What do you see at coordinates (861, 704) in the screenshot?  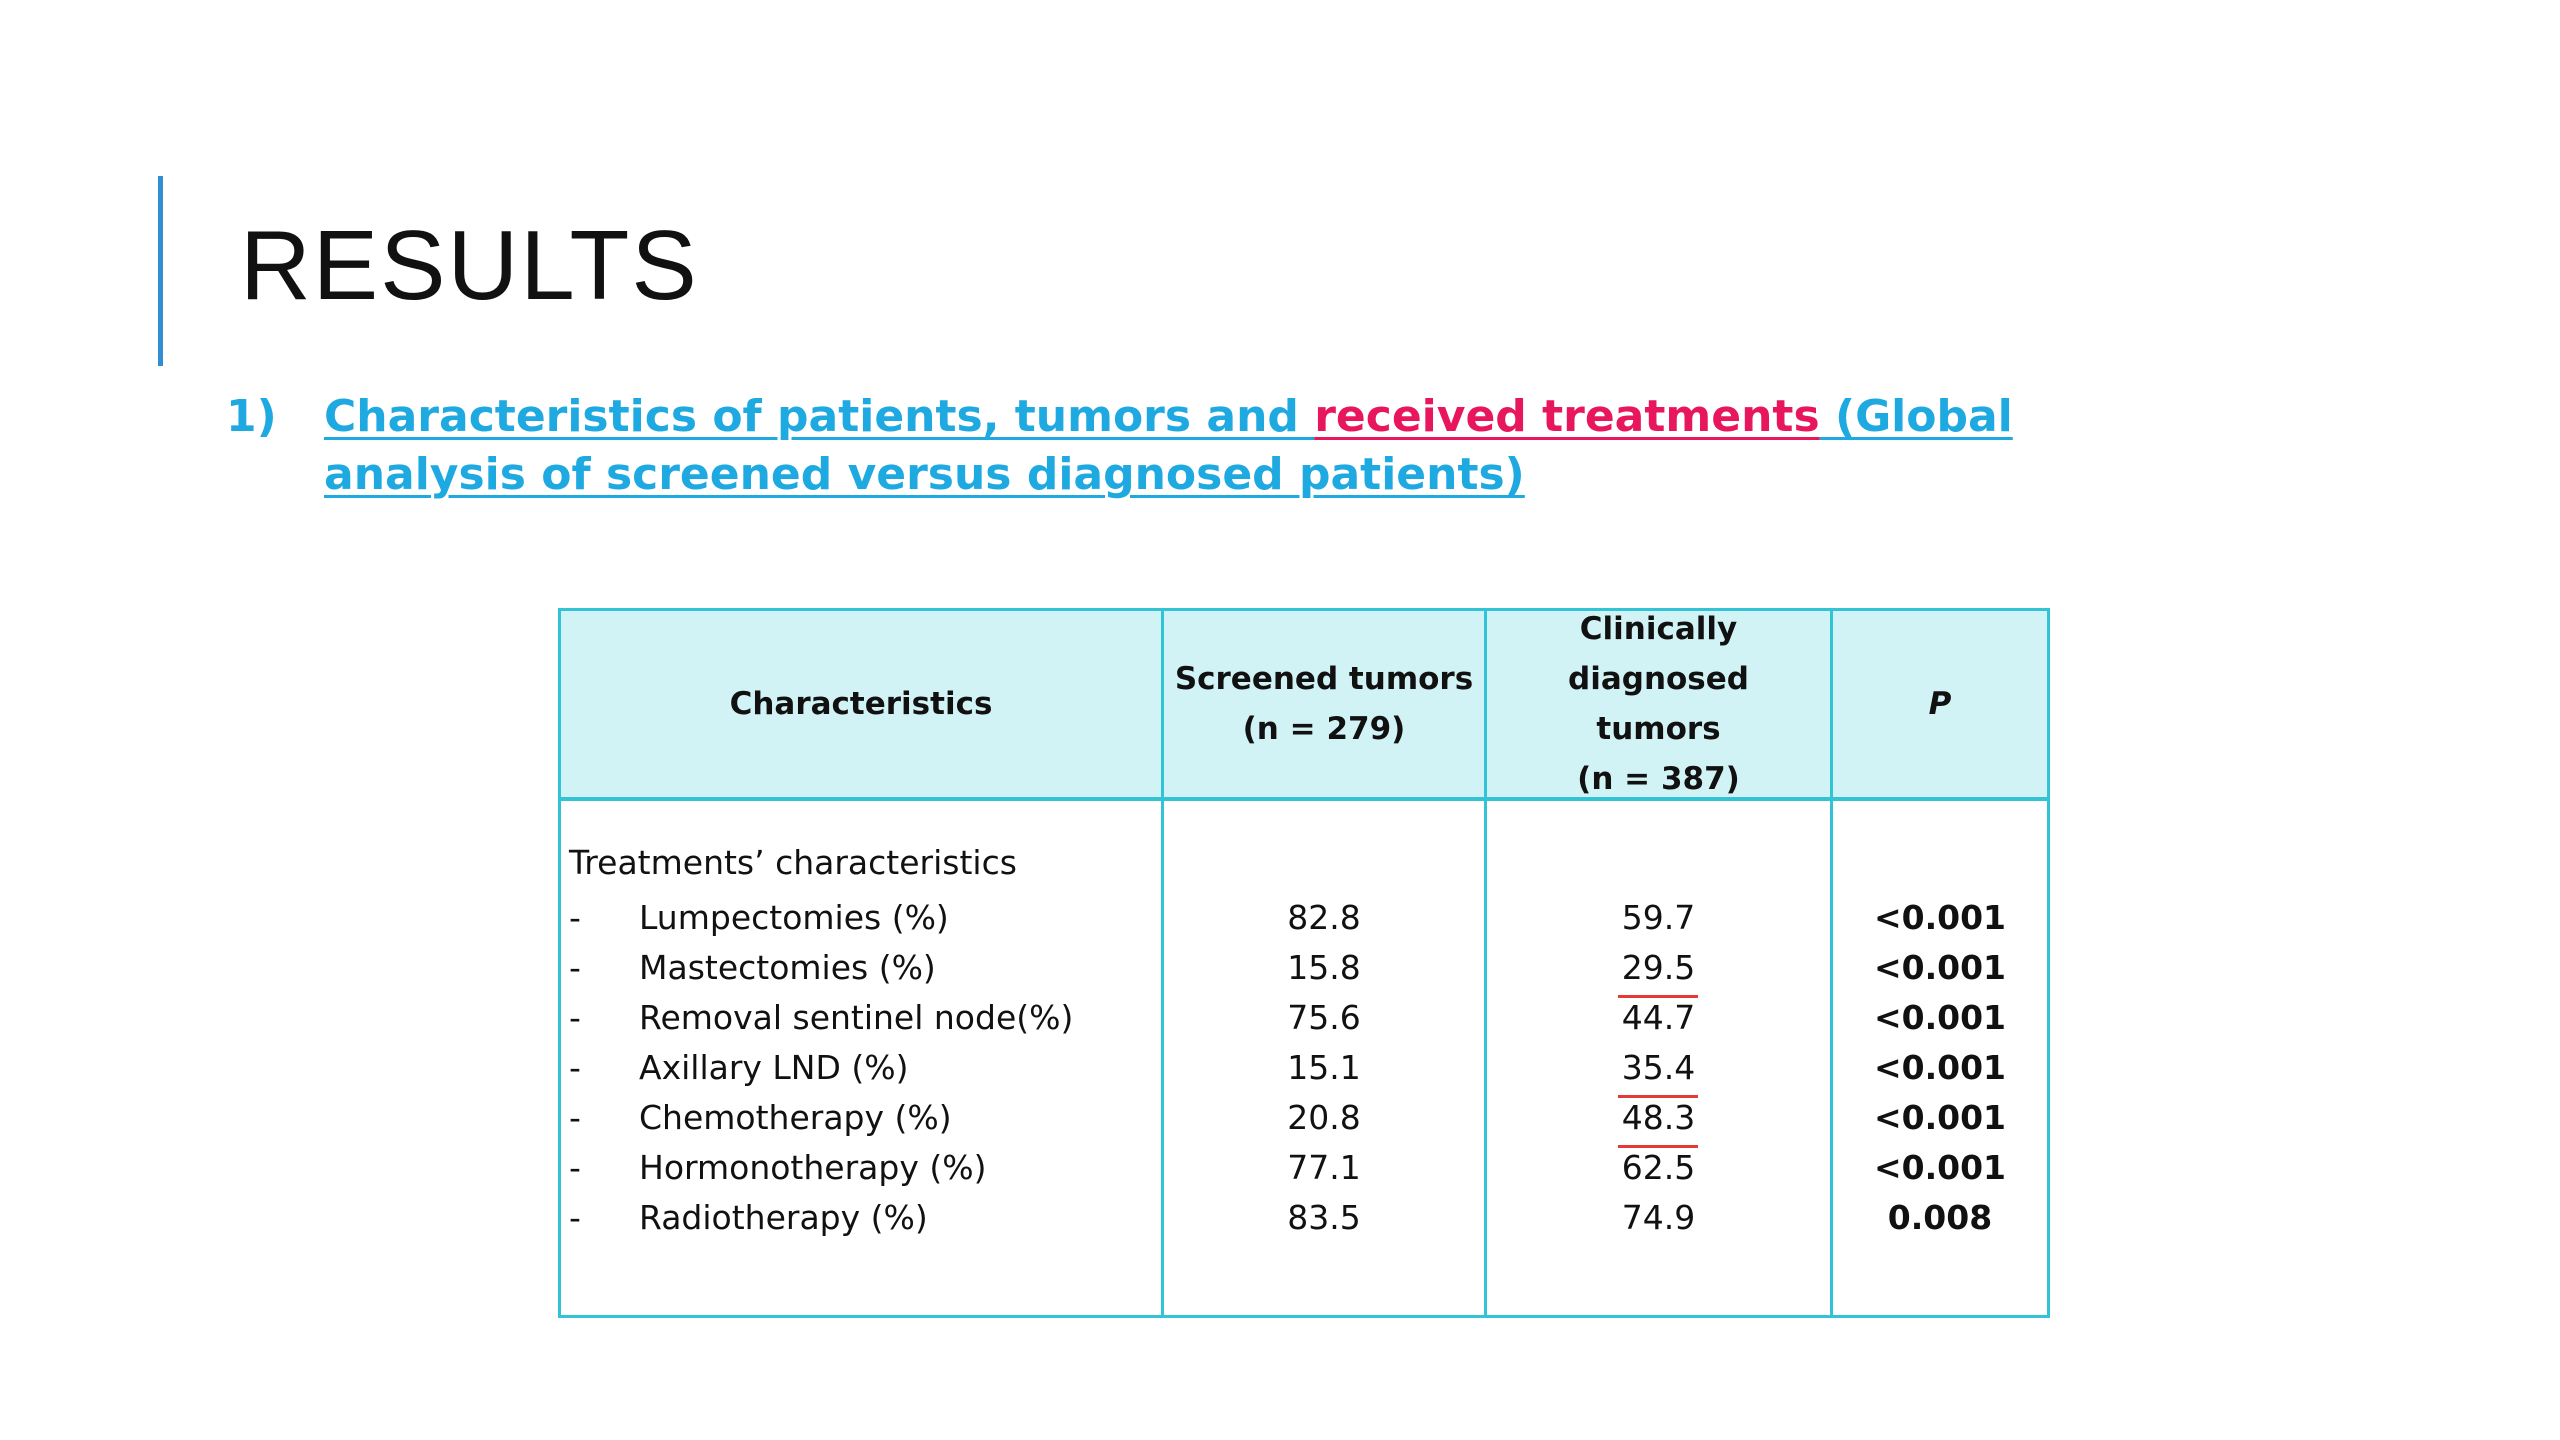 I see `header-characteristics: Characteristics` at bounding box center [861, 704].